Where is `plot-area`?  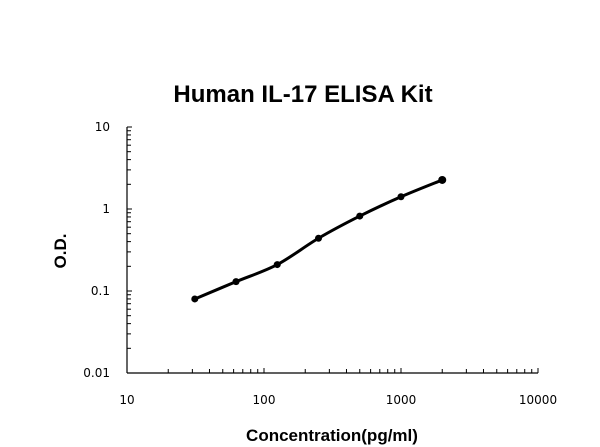 plot-area is located at coordinates (319, 239).